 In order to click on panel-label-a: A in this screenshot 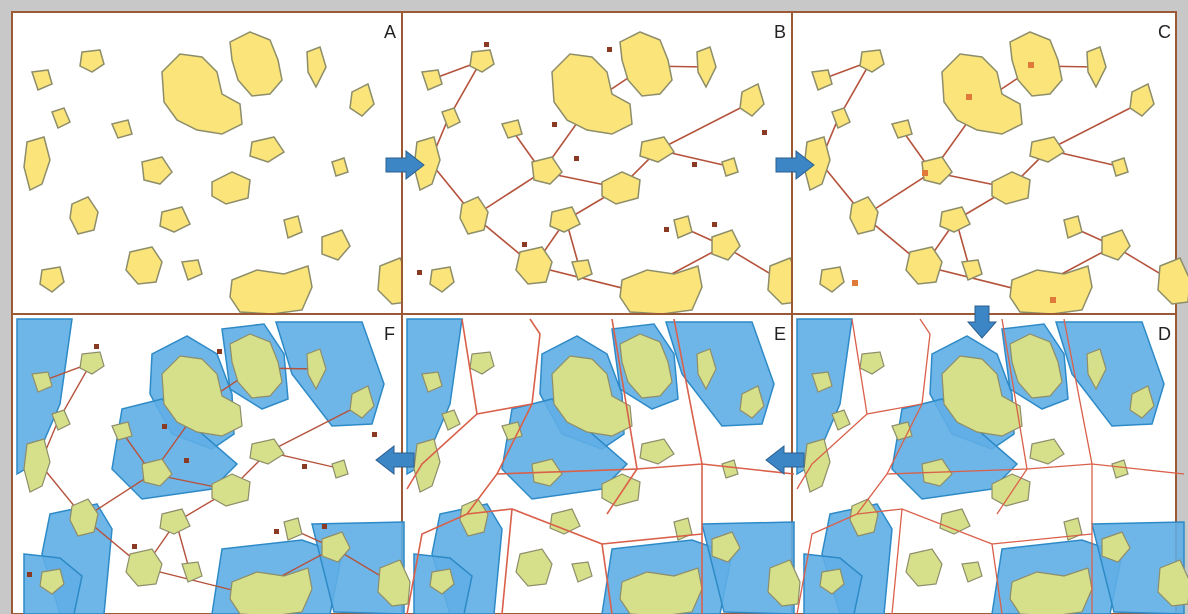, I will do `click(390, 32)`.